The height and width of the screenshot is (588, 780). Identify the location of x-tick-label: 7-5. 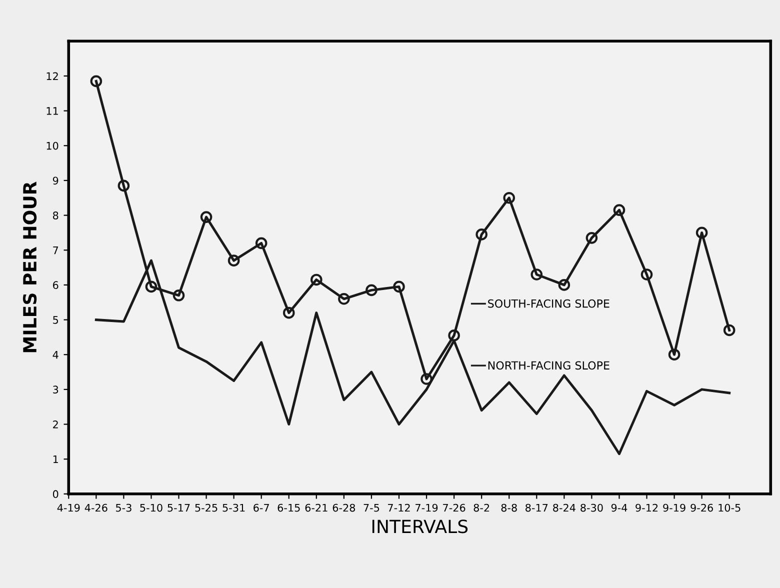
(372, 508).